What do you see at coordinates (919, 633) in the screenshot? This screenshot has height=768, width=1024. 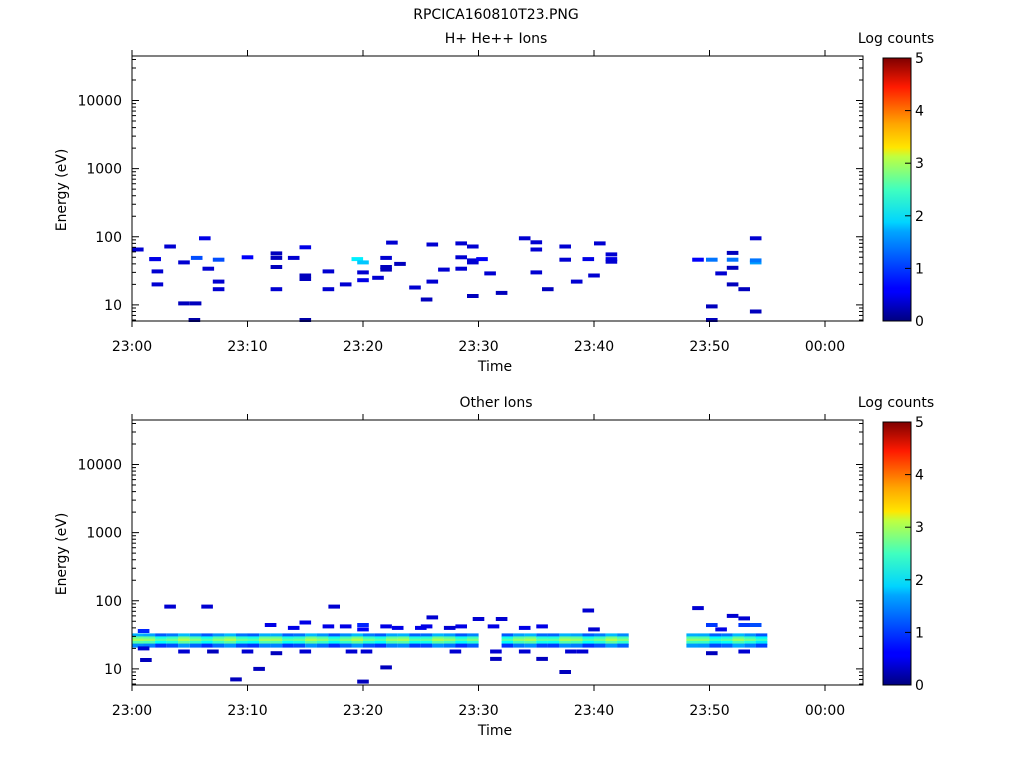 I see `colorbar-tick-label: 1` at bounding box center [919, 633].